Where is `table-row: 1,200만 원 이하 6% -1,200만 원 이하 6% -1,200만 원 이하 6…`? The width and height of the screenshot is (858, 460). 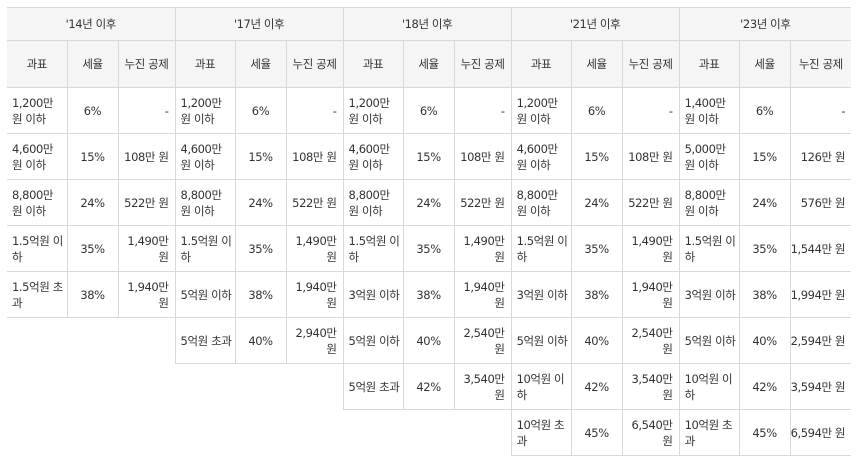
table-row: 1,200만 원 이하 6% -1,200만 원 이하 6% -1,200만 원 이하 6… is located at coordinates (429, 110).